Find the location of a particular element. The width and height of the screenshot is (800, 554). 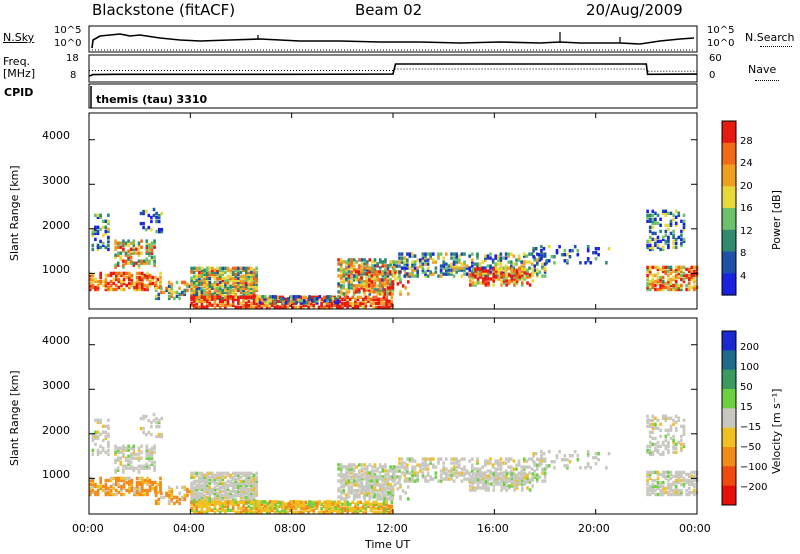

velocity-cbar-swatch is located at coordinates (729, 437).